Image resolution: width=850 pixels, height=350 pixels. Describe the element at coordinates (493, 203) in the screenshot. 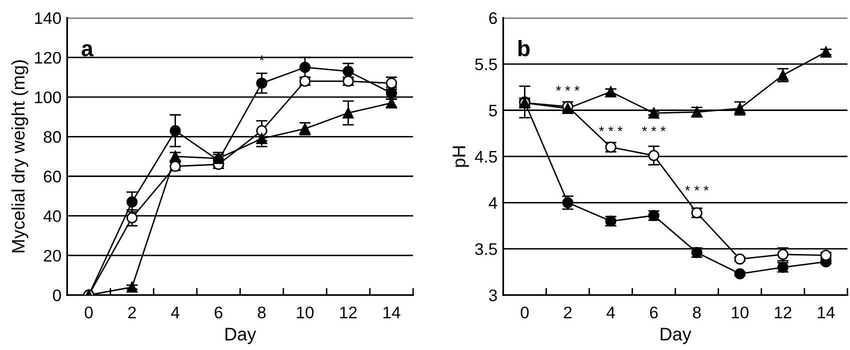

I see `y-tick-label: 4` at that location.